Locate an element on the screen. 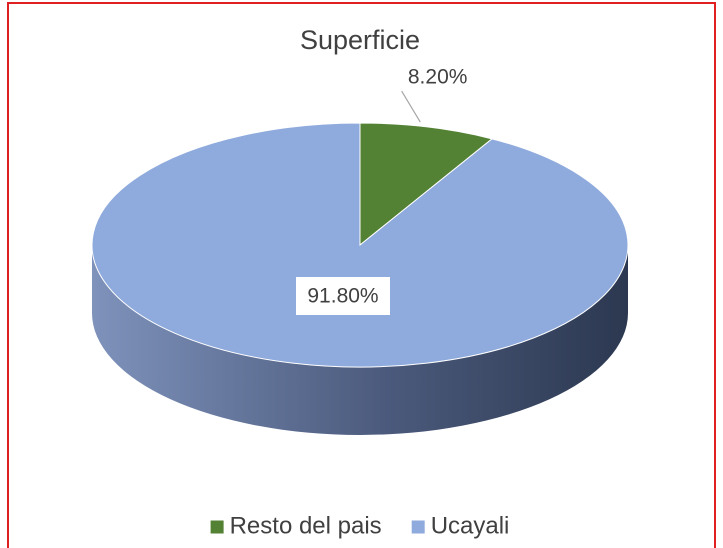  data-label: 91.80% is located at coordinates (342, 296).